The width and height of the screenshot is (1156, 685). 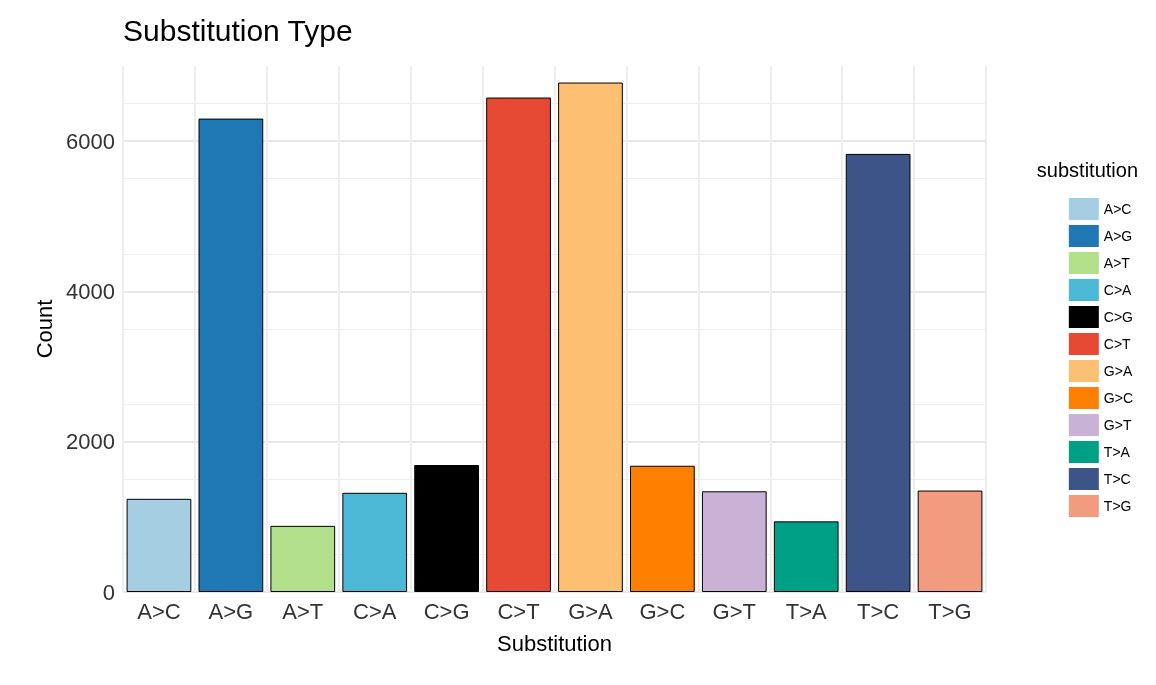 I want to click on legend-label: C>A, so click(x=1118, y=290).